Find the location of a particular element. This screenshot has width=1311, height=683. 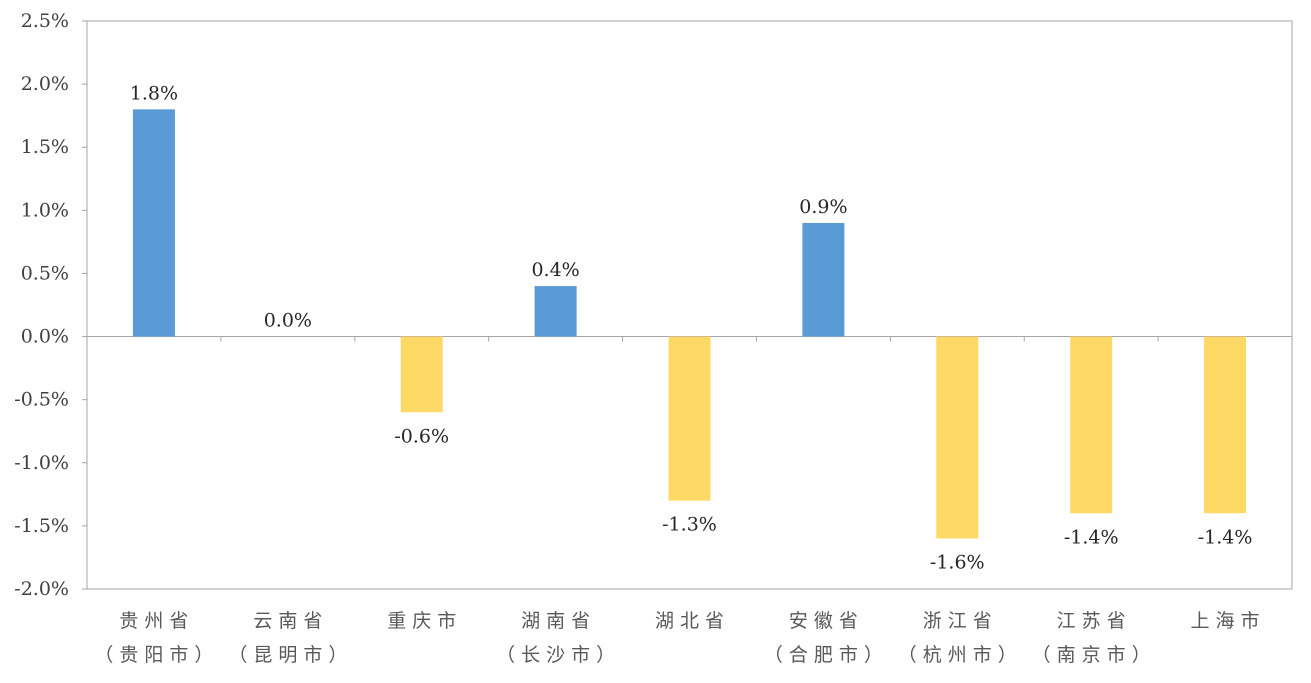

x-category-label: 上海市 is located at coordinates (1228, 621).